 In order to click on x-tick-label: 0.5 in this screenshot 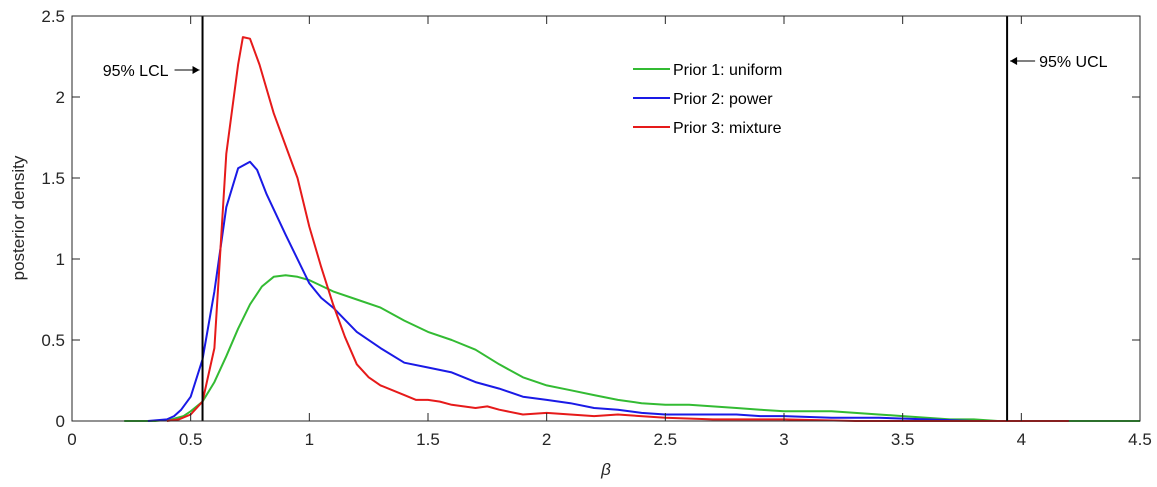, I will do `click(191, 439)`.